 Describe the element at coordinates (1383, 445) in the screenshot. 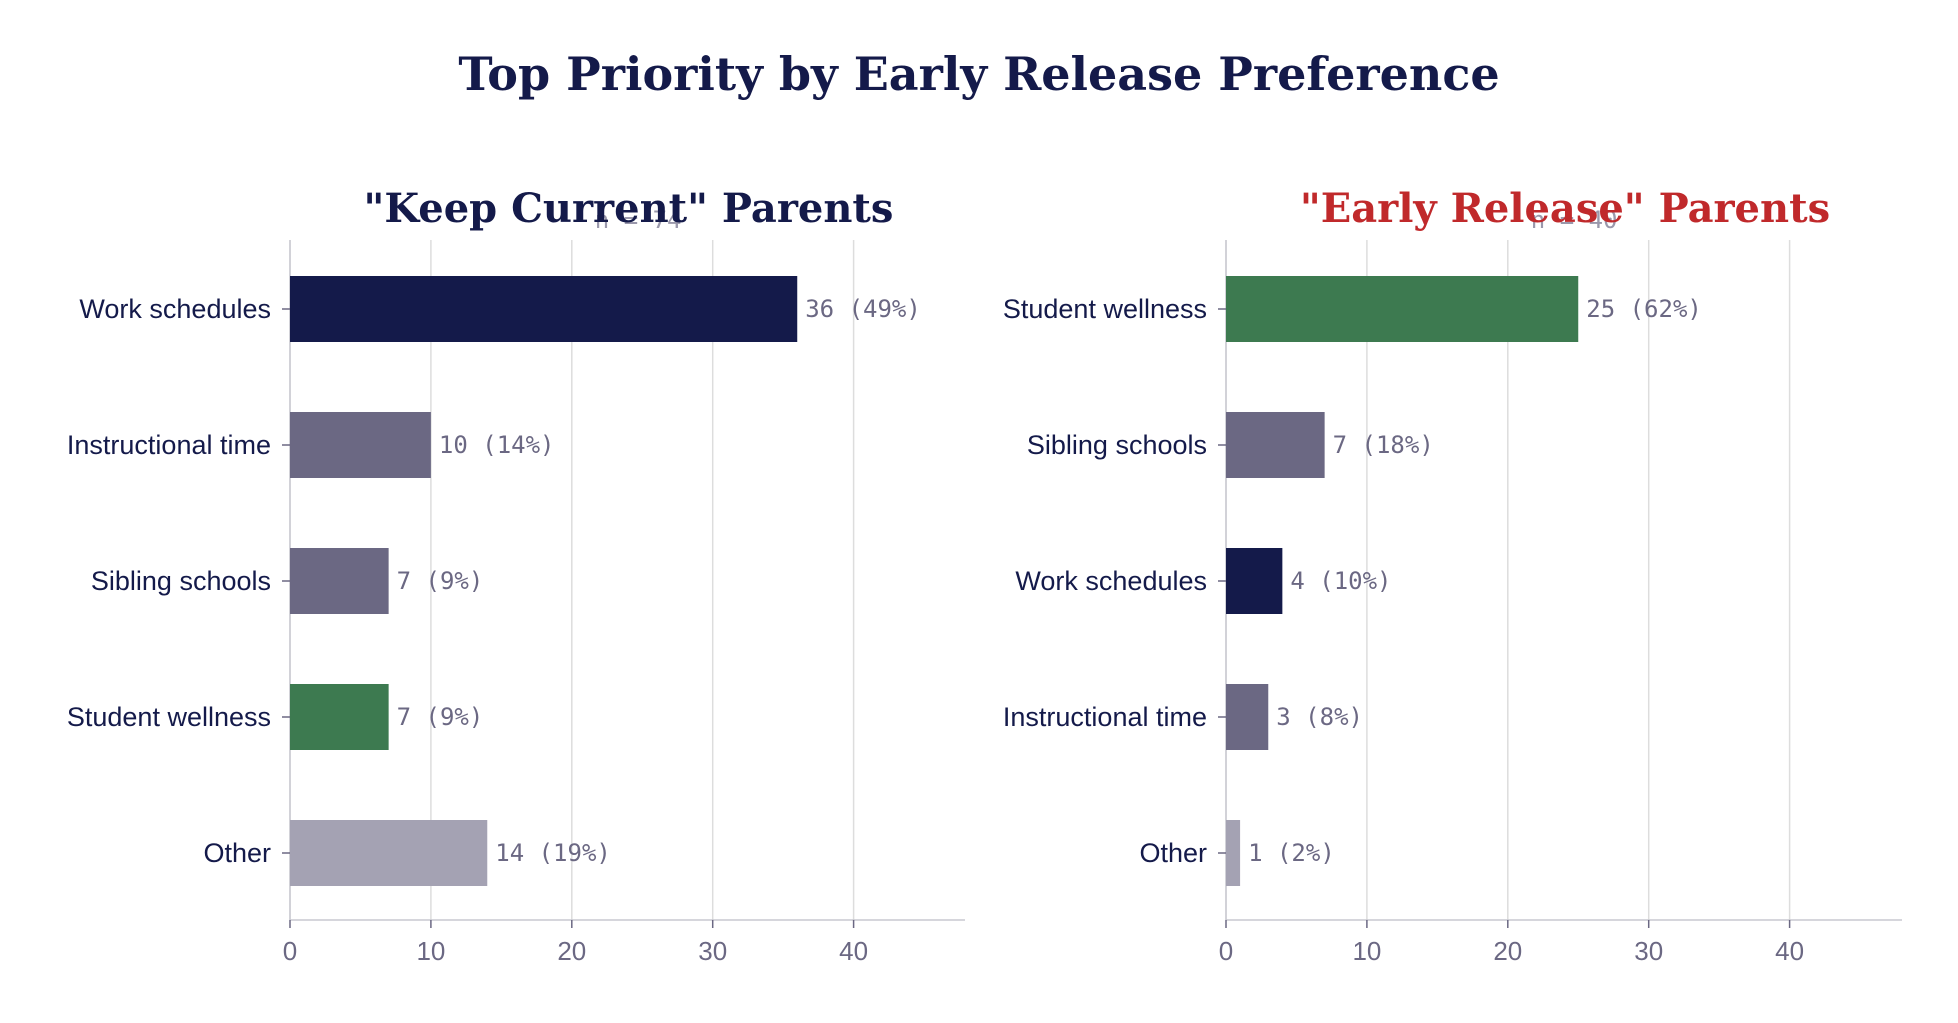

I see `value-label: 7 (18%)` at that location.